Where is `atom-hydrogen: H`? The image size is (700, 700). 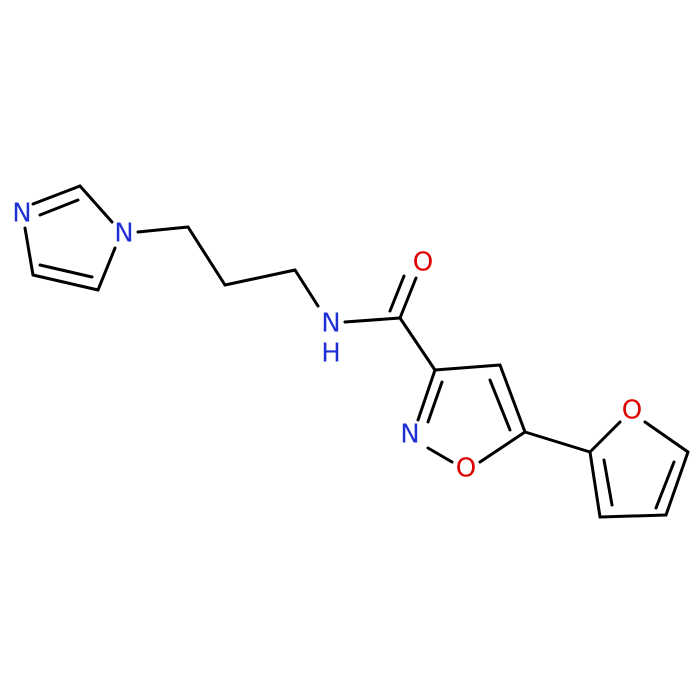 atom-hydrogen: H is located at coordinates (331, 354).